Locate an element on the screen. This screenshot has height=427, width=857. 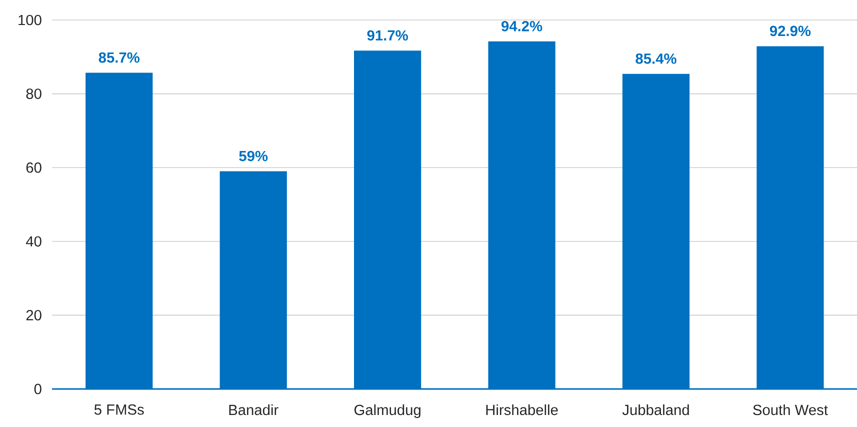
x-tick-label: Galmudug is located at coordinates (387, 411).